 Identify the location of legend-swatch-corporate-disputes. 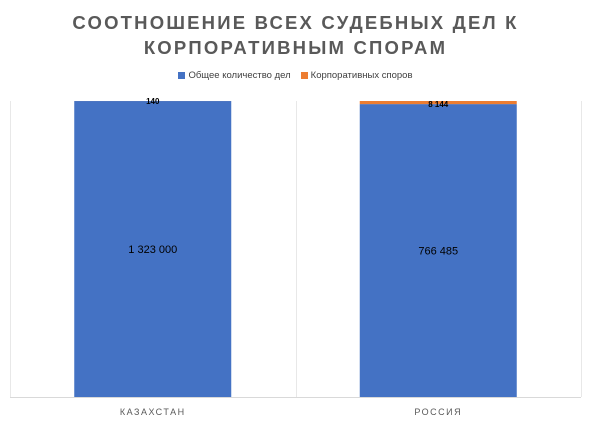
(304, 75).